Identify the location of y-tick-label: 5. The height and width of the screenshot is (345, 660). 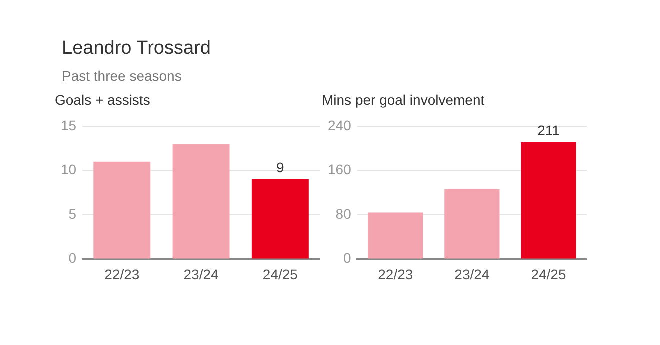
(72, 214).